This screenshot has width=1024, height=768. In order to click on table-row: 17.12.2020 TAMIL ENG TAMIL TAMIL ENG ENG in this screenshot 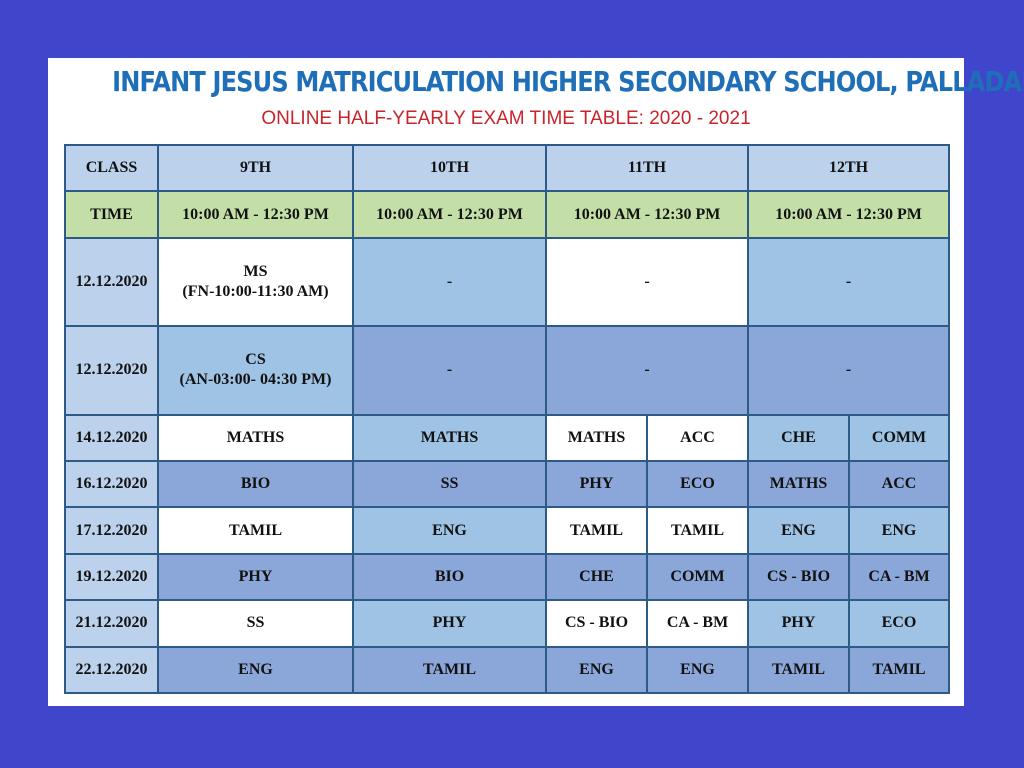, I will do `click(507, 530)`.